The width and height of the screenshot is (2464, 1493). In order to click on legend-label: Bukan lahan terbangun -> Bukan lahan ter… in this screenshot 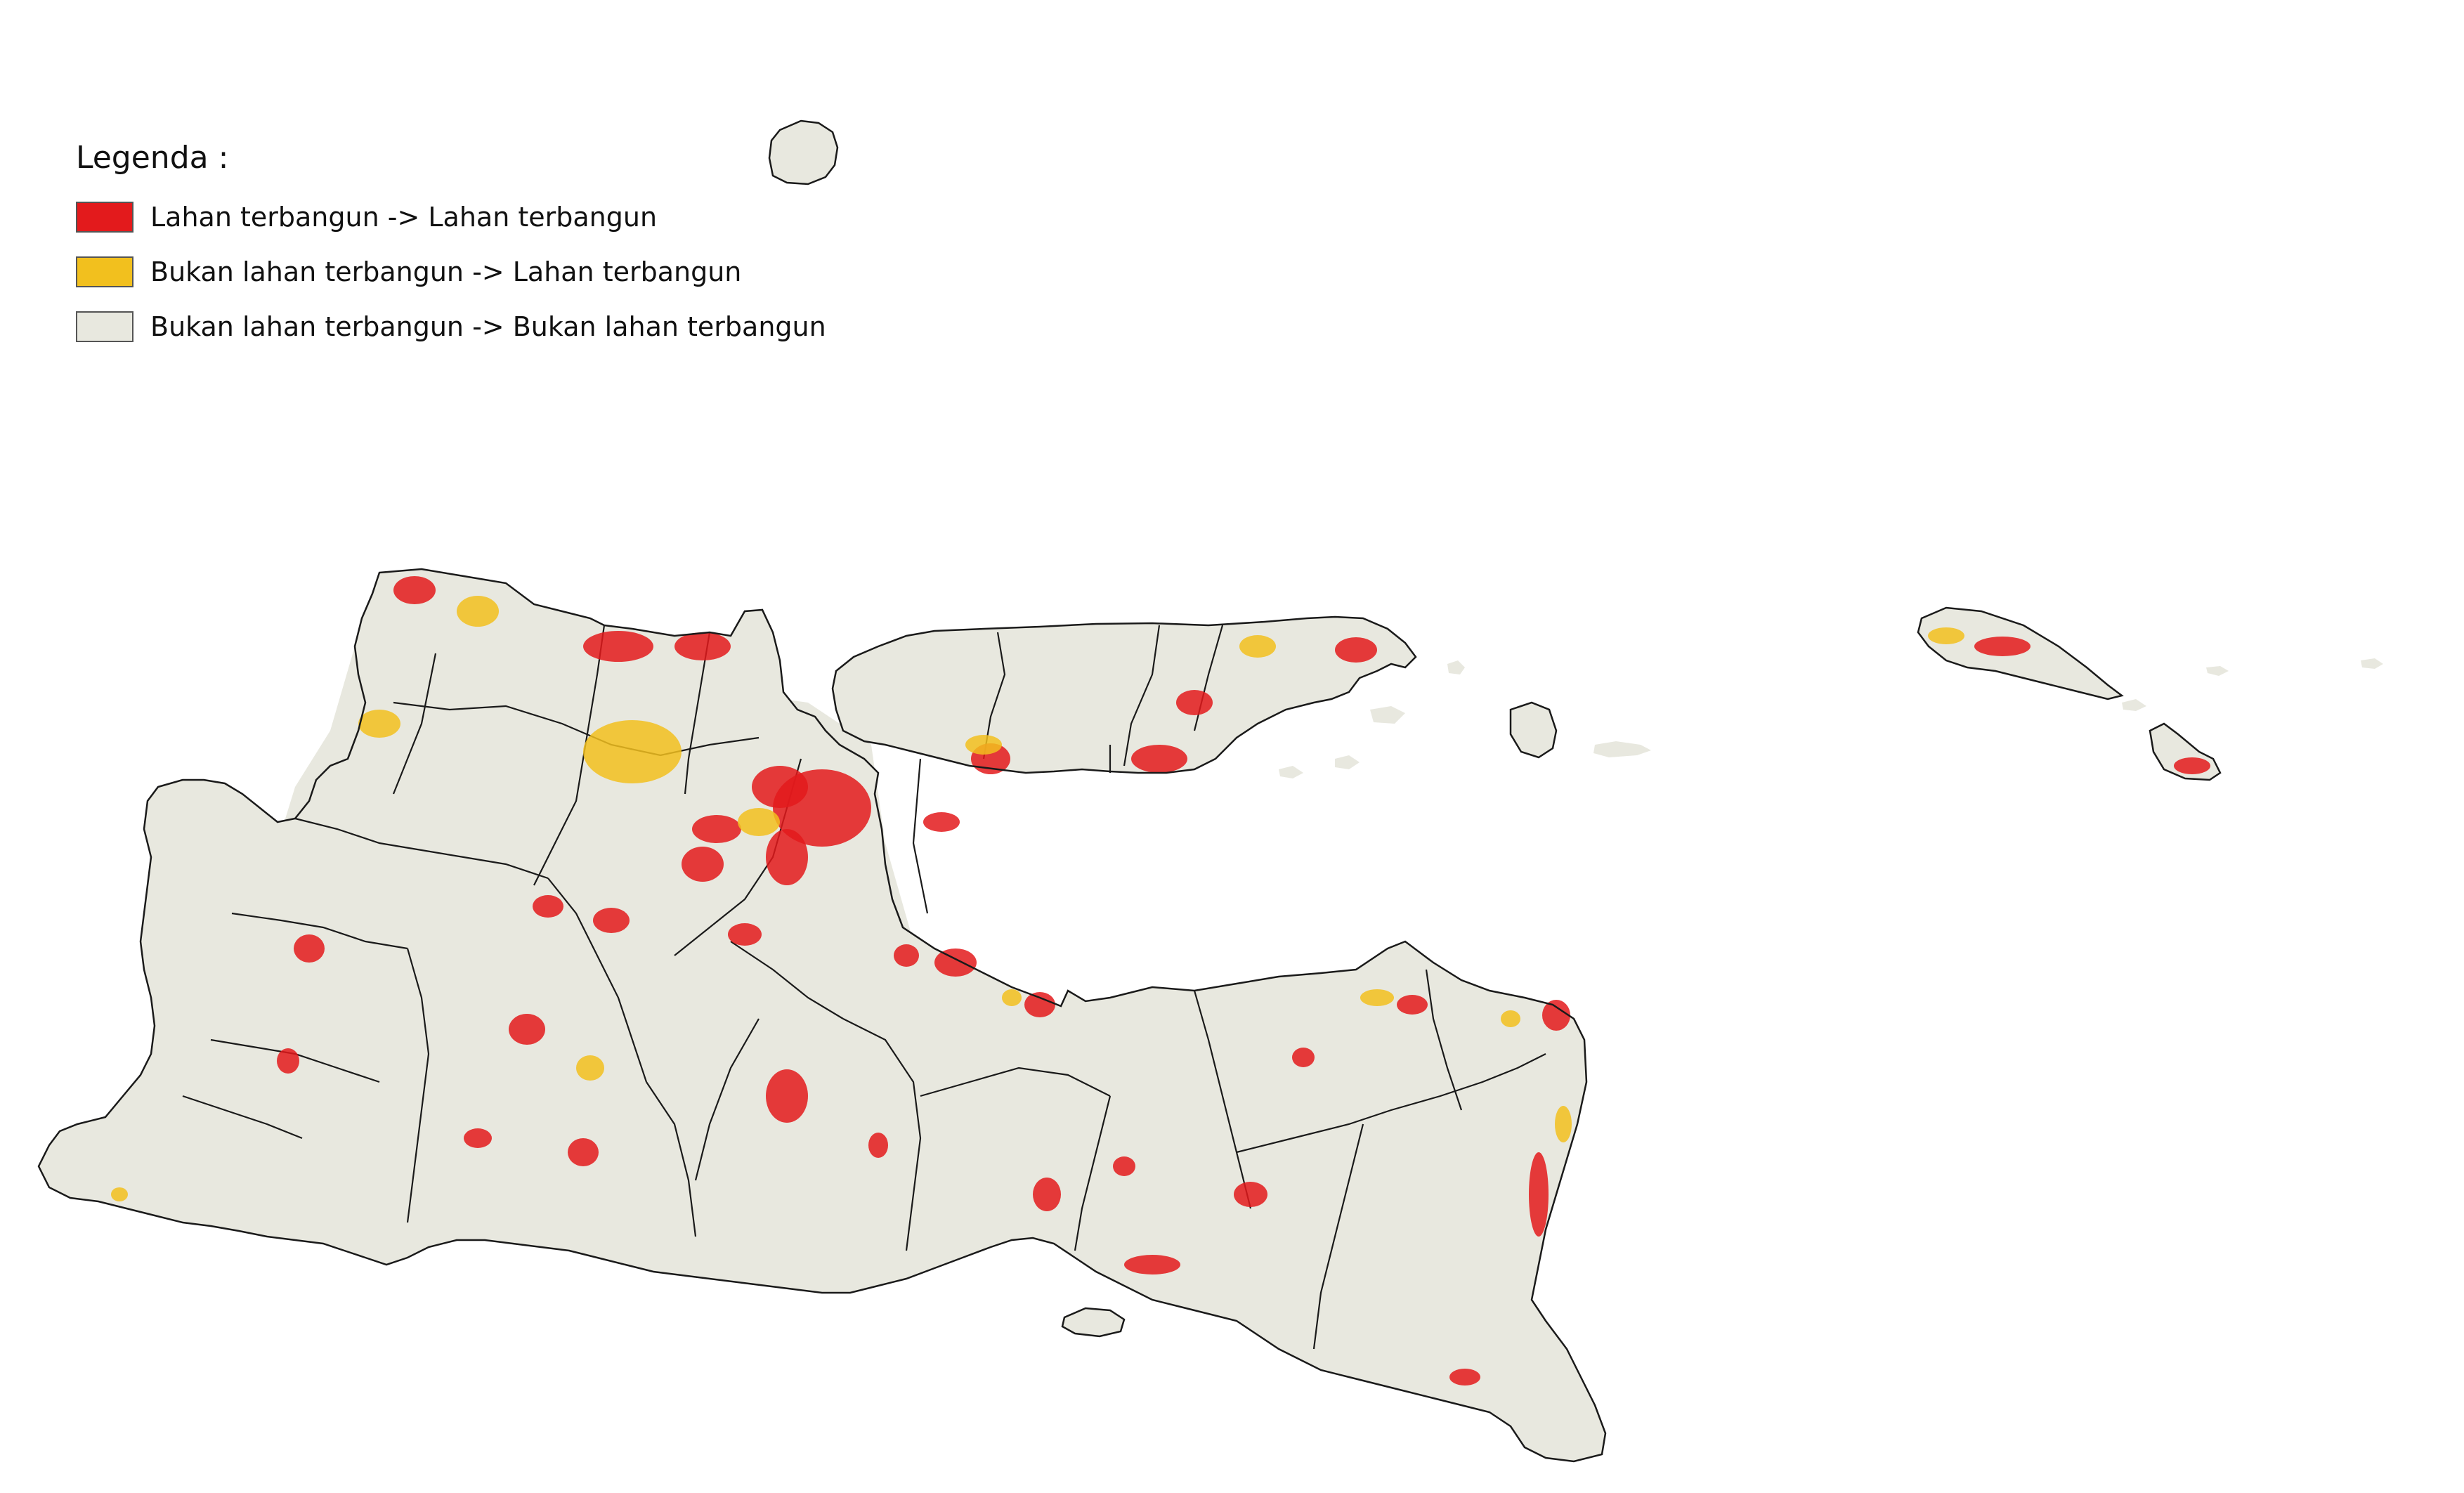, I will do `click(488, 326)`.